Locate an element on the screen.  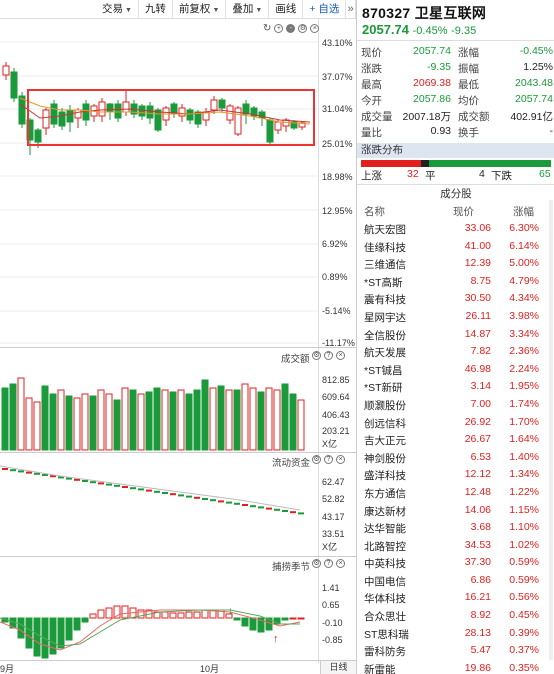
toolbar-adjust-button: 前复权 ▼ is located at coordinates (200, 9).